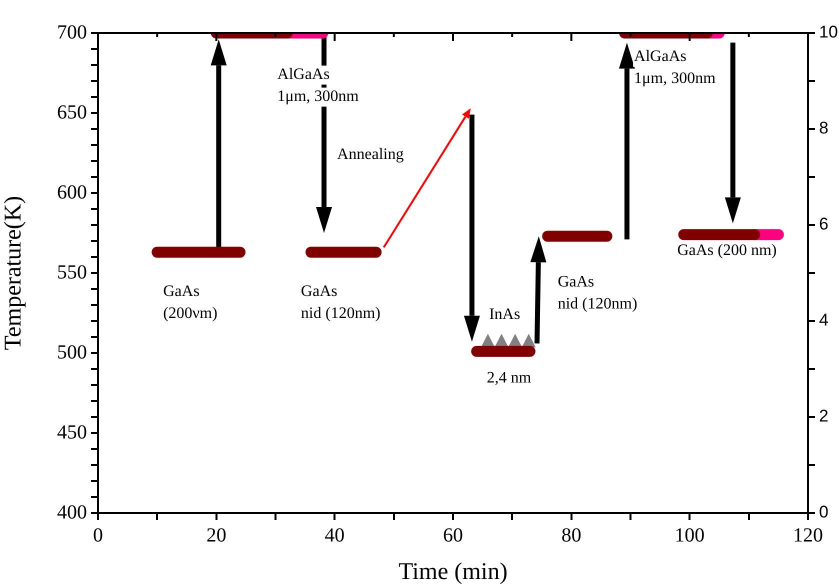 This screenshot has height=587, width=839. Describe the element at coordinates (453, 571) in the screenshot. I see `x-axis-title: Time (min)` at that location.